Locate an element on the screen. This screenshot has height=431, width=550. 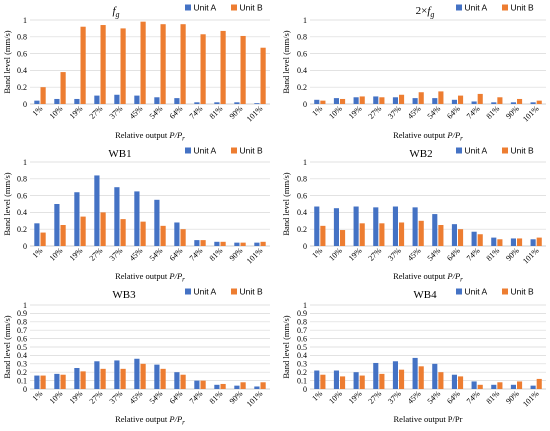
y-tick-label: 0.6 is located at coordinates (302, 338).